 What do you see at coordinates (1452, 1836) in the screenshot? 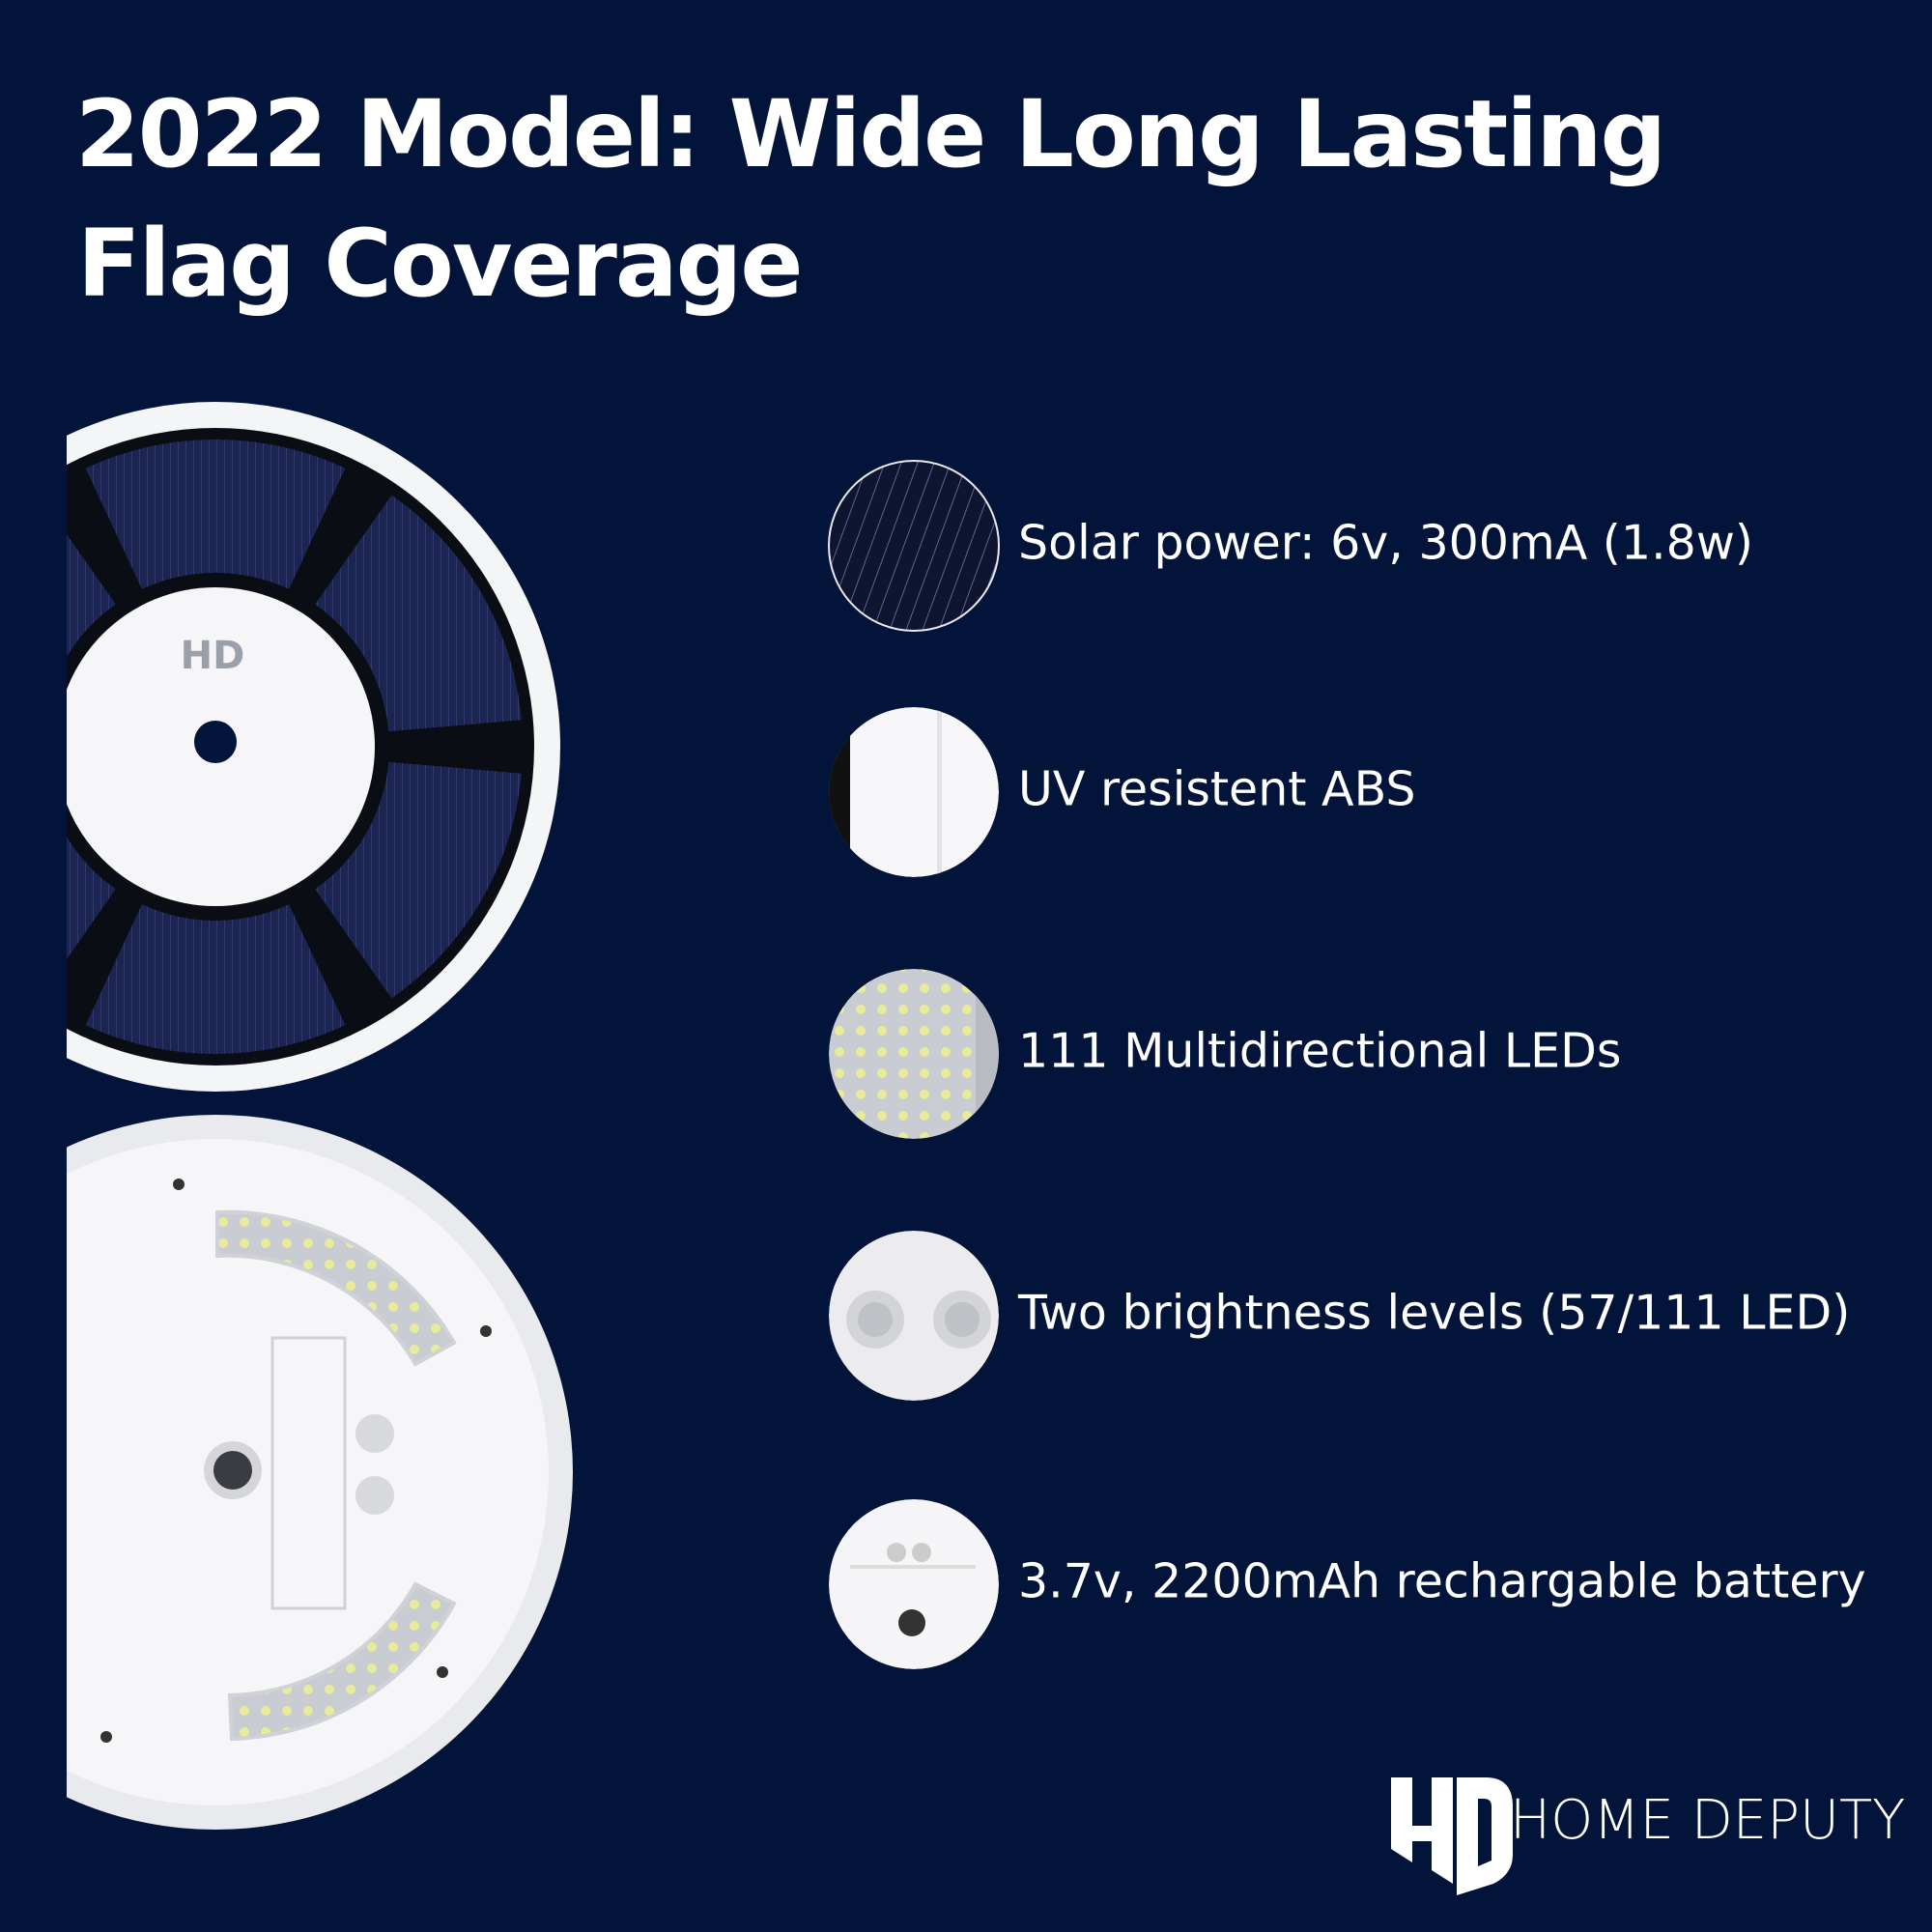
I see `brand-logo` at bounding box center [1452, 1836].